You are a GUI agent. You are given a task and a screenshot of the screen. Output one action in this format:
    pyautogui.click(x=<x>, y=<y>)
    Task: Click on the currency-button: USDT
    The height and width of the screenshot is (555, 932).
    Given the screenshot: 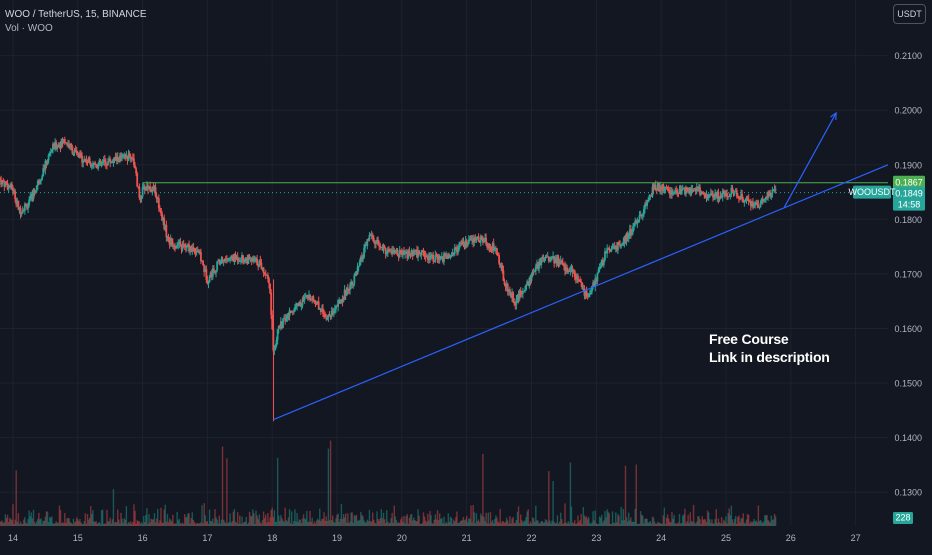 What is the action you would take?
    pyautogui.click(x=909, y=14)
    